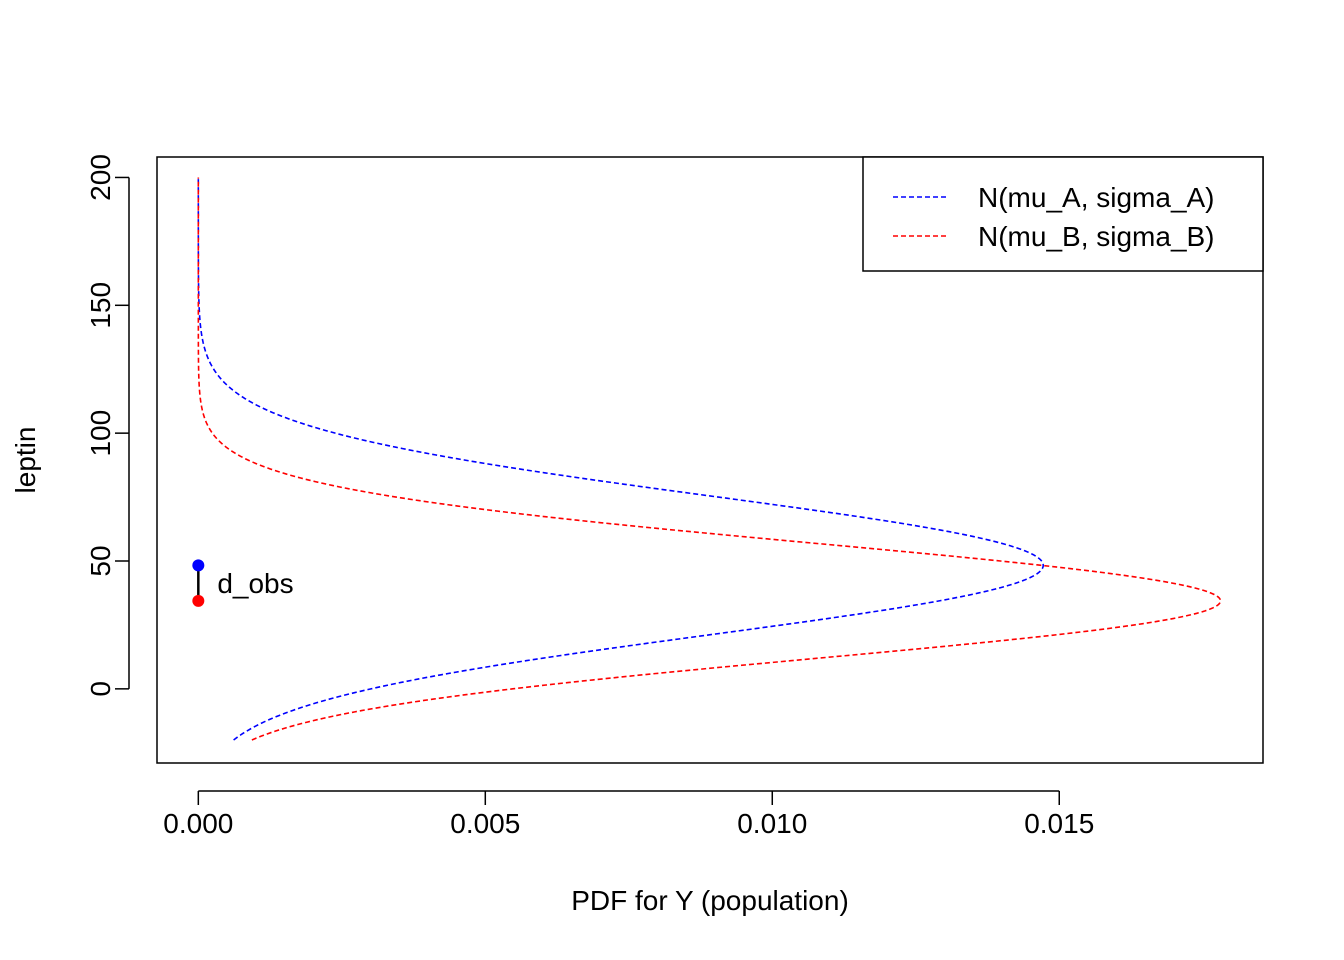 The image size is (1344, 960). I want to click on legend-box, so click(1063, 214).